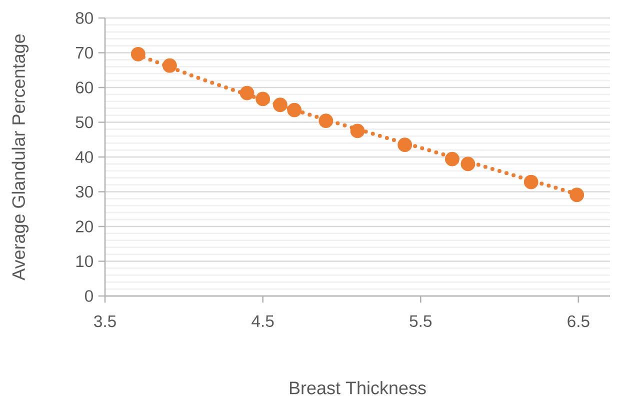  What do you see at coordinates (421, 321) in the screenshot?
I see `x-tick-label: 5.5` at bounding box center [421, 321].